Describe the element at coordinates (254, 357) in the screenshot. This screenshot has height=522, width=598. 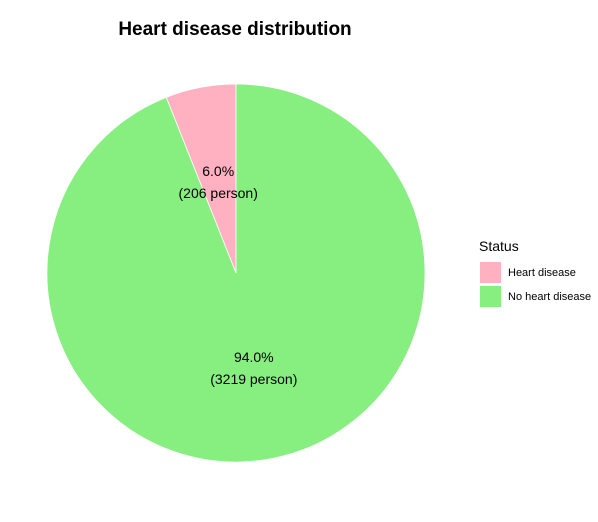
I see `slice-percent-label: 94.0%` at that location.